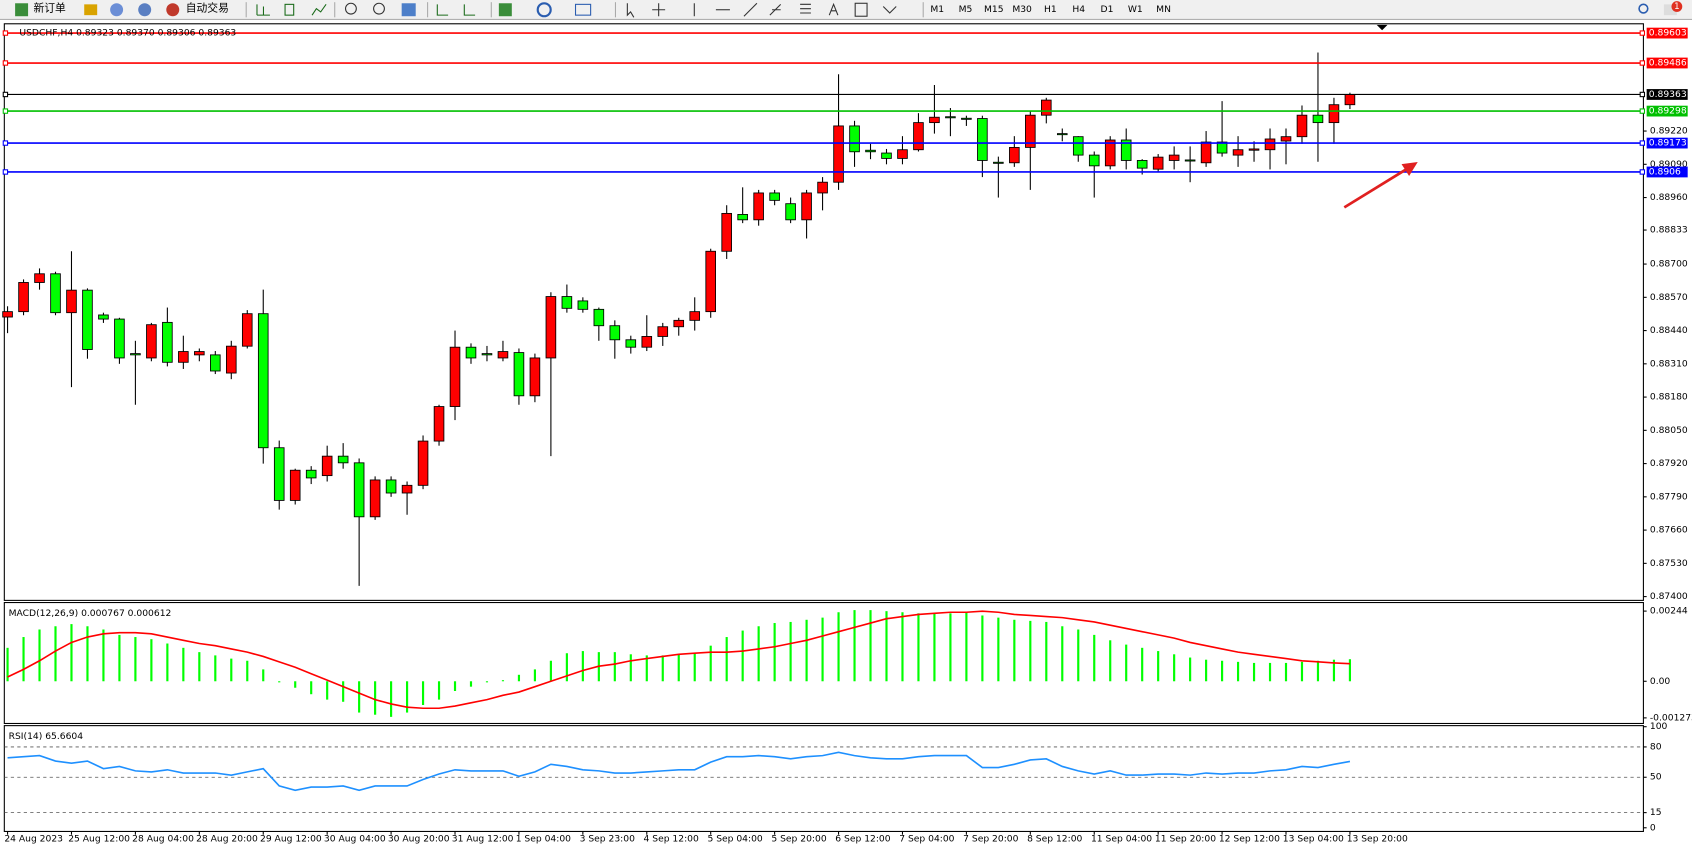 The image size is (1692, 852). Describe the element at coordinates (505, 10) in the screenshot. I see `indicators` at that location.